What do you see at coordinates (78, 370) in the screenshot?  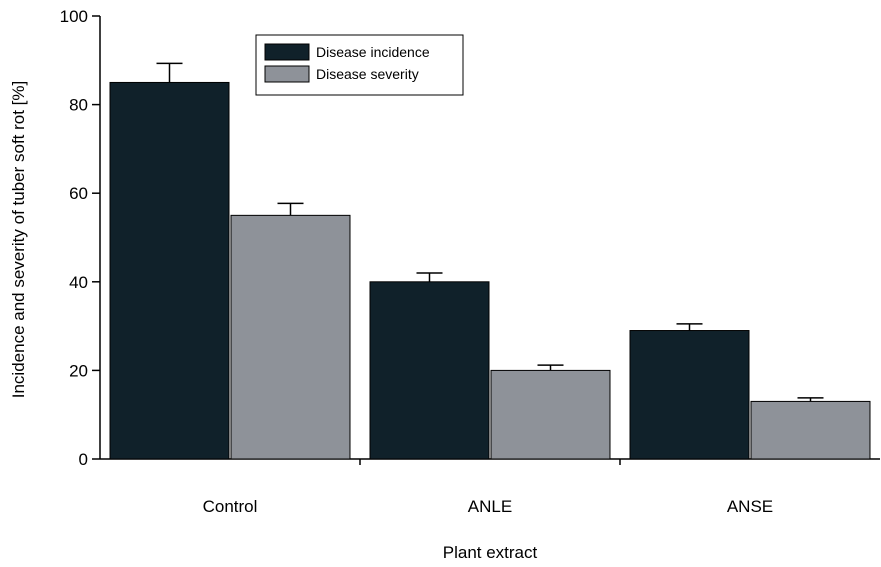 I see `y-tick-label: 20` at bounding box center [78, 370].